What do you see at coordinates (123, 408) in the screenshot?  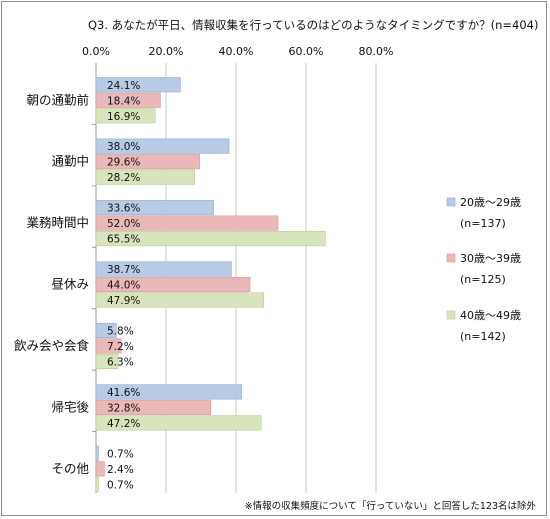 I see `data-label: 32.8%` at bounding box center [123, 408].